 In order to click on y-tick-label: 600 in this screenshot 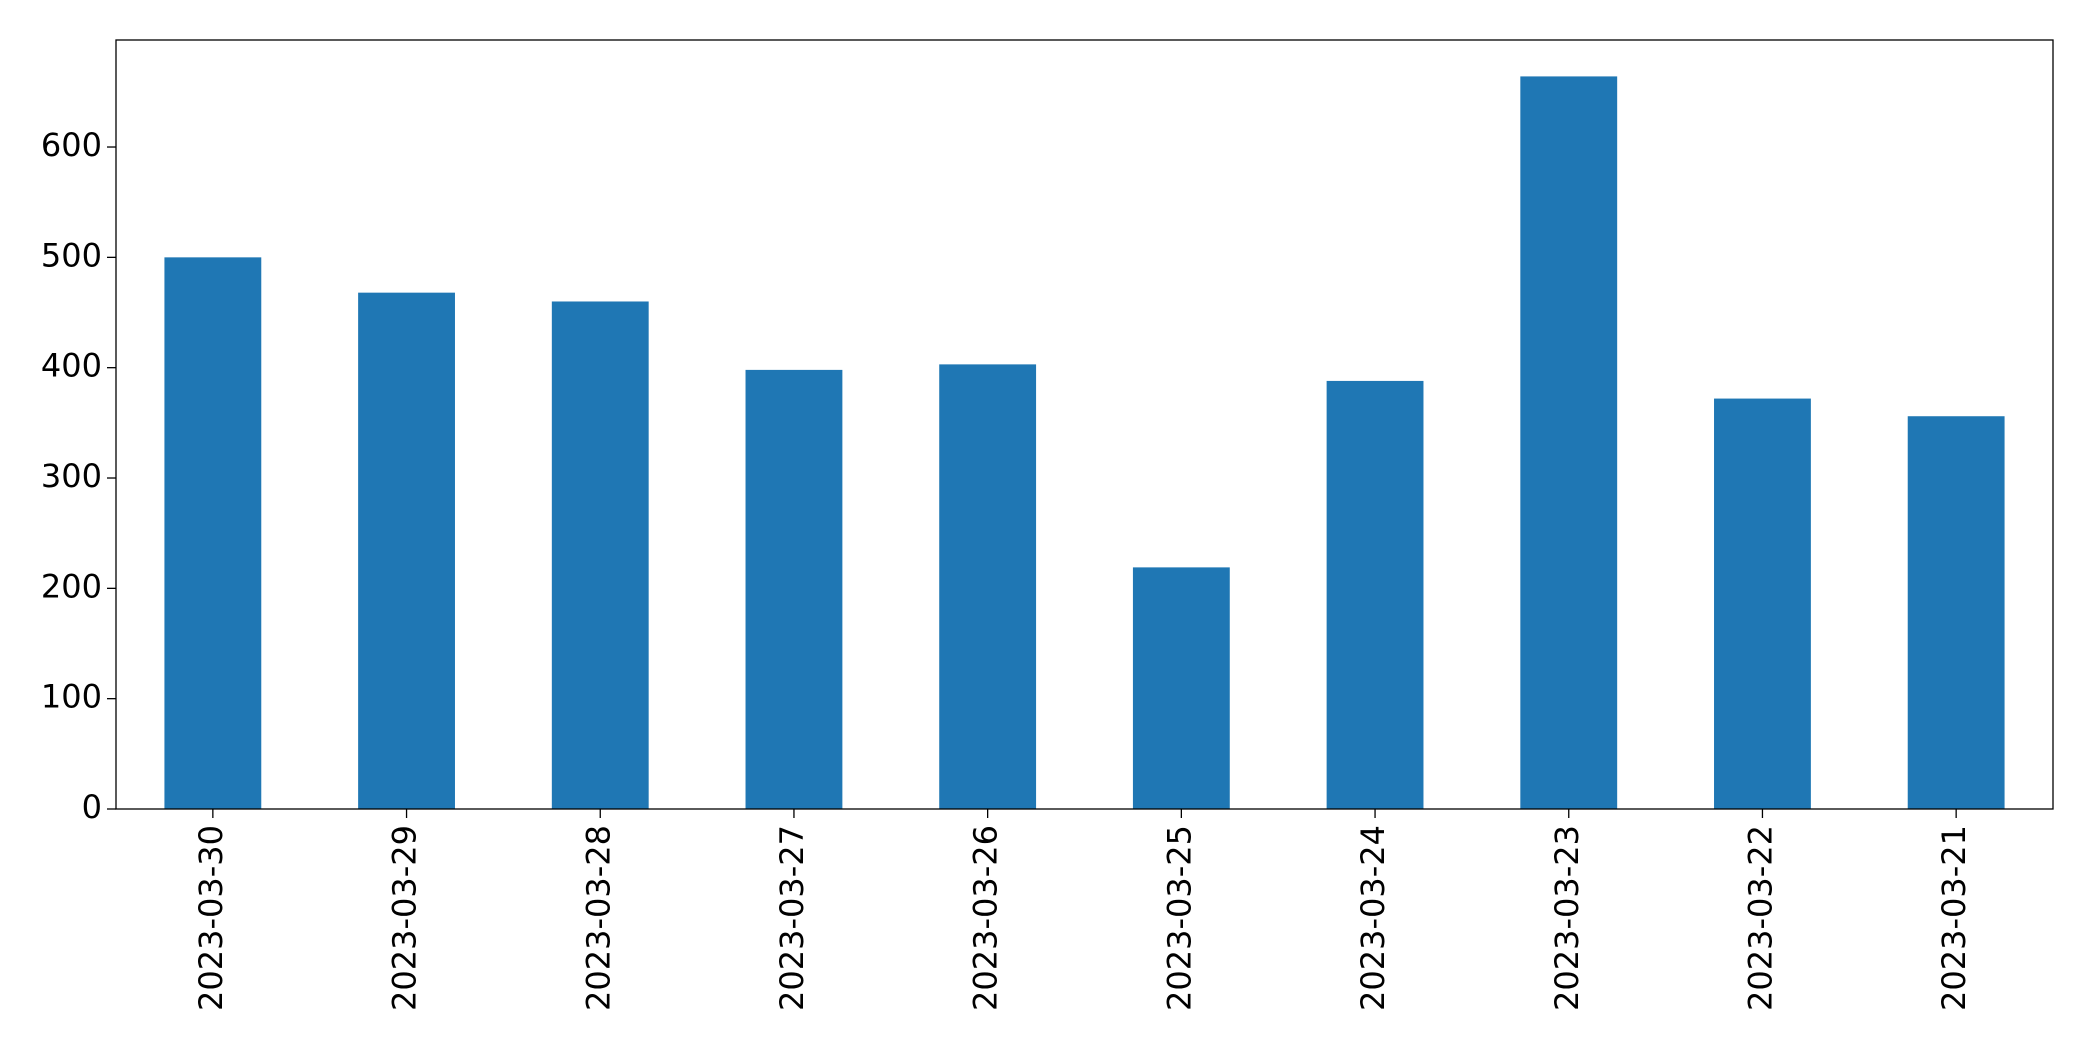, I will do `click(71, 145)`.